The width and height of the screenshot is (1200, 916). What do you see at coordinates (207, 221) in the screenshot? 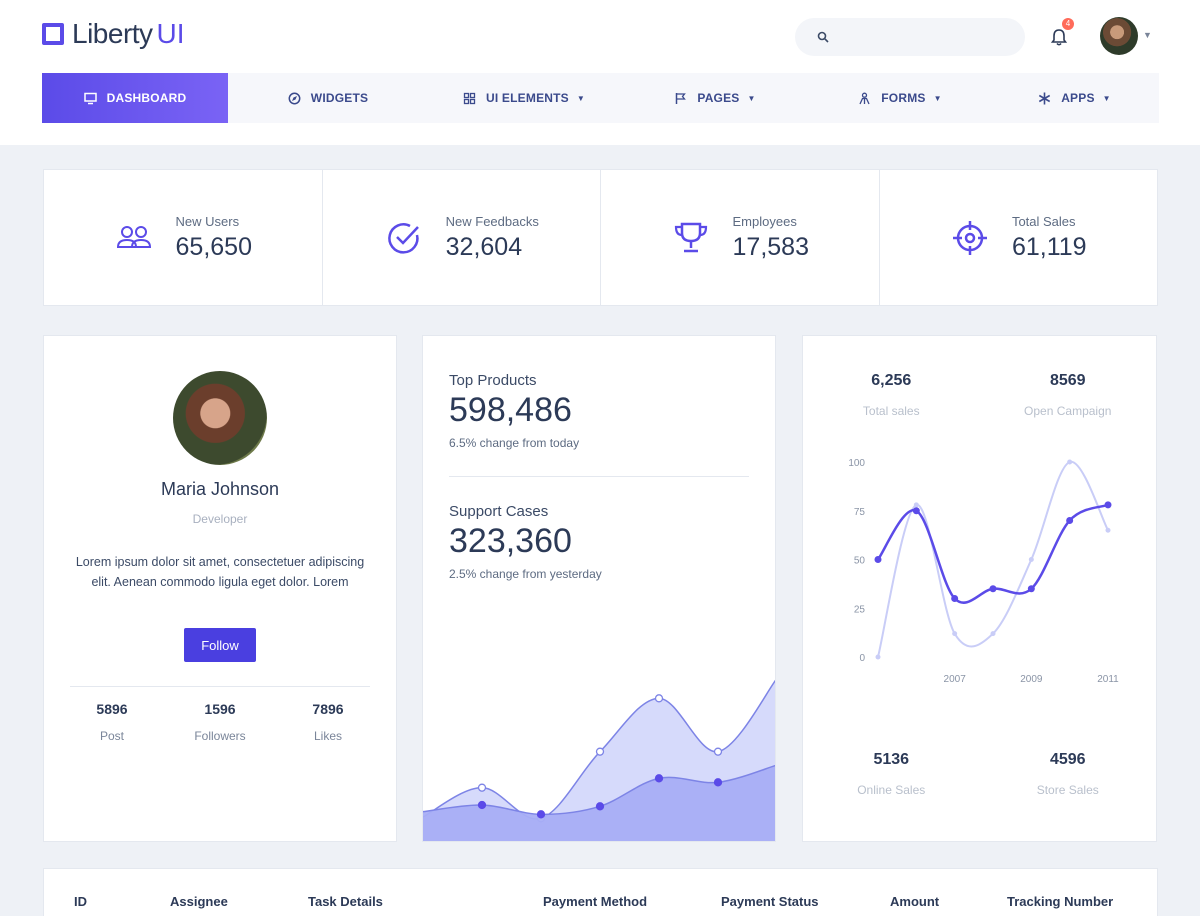
I see `stat-label: New Users` at bounding box center [207, 221].